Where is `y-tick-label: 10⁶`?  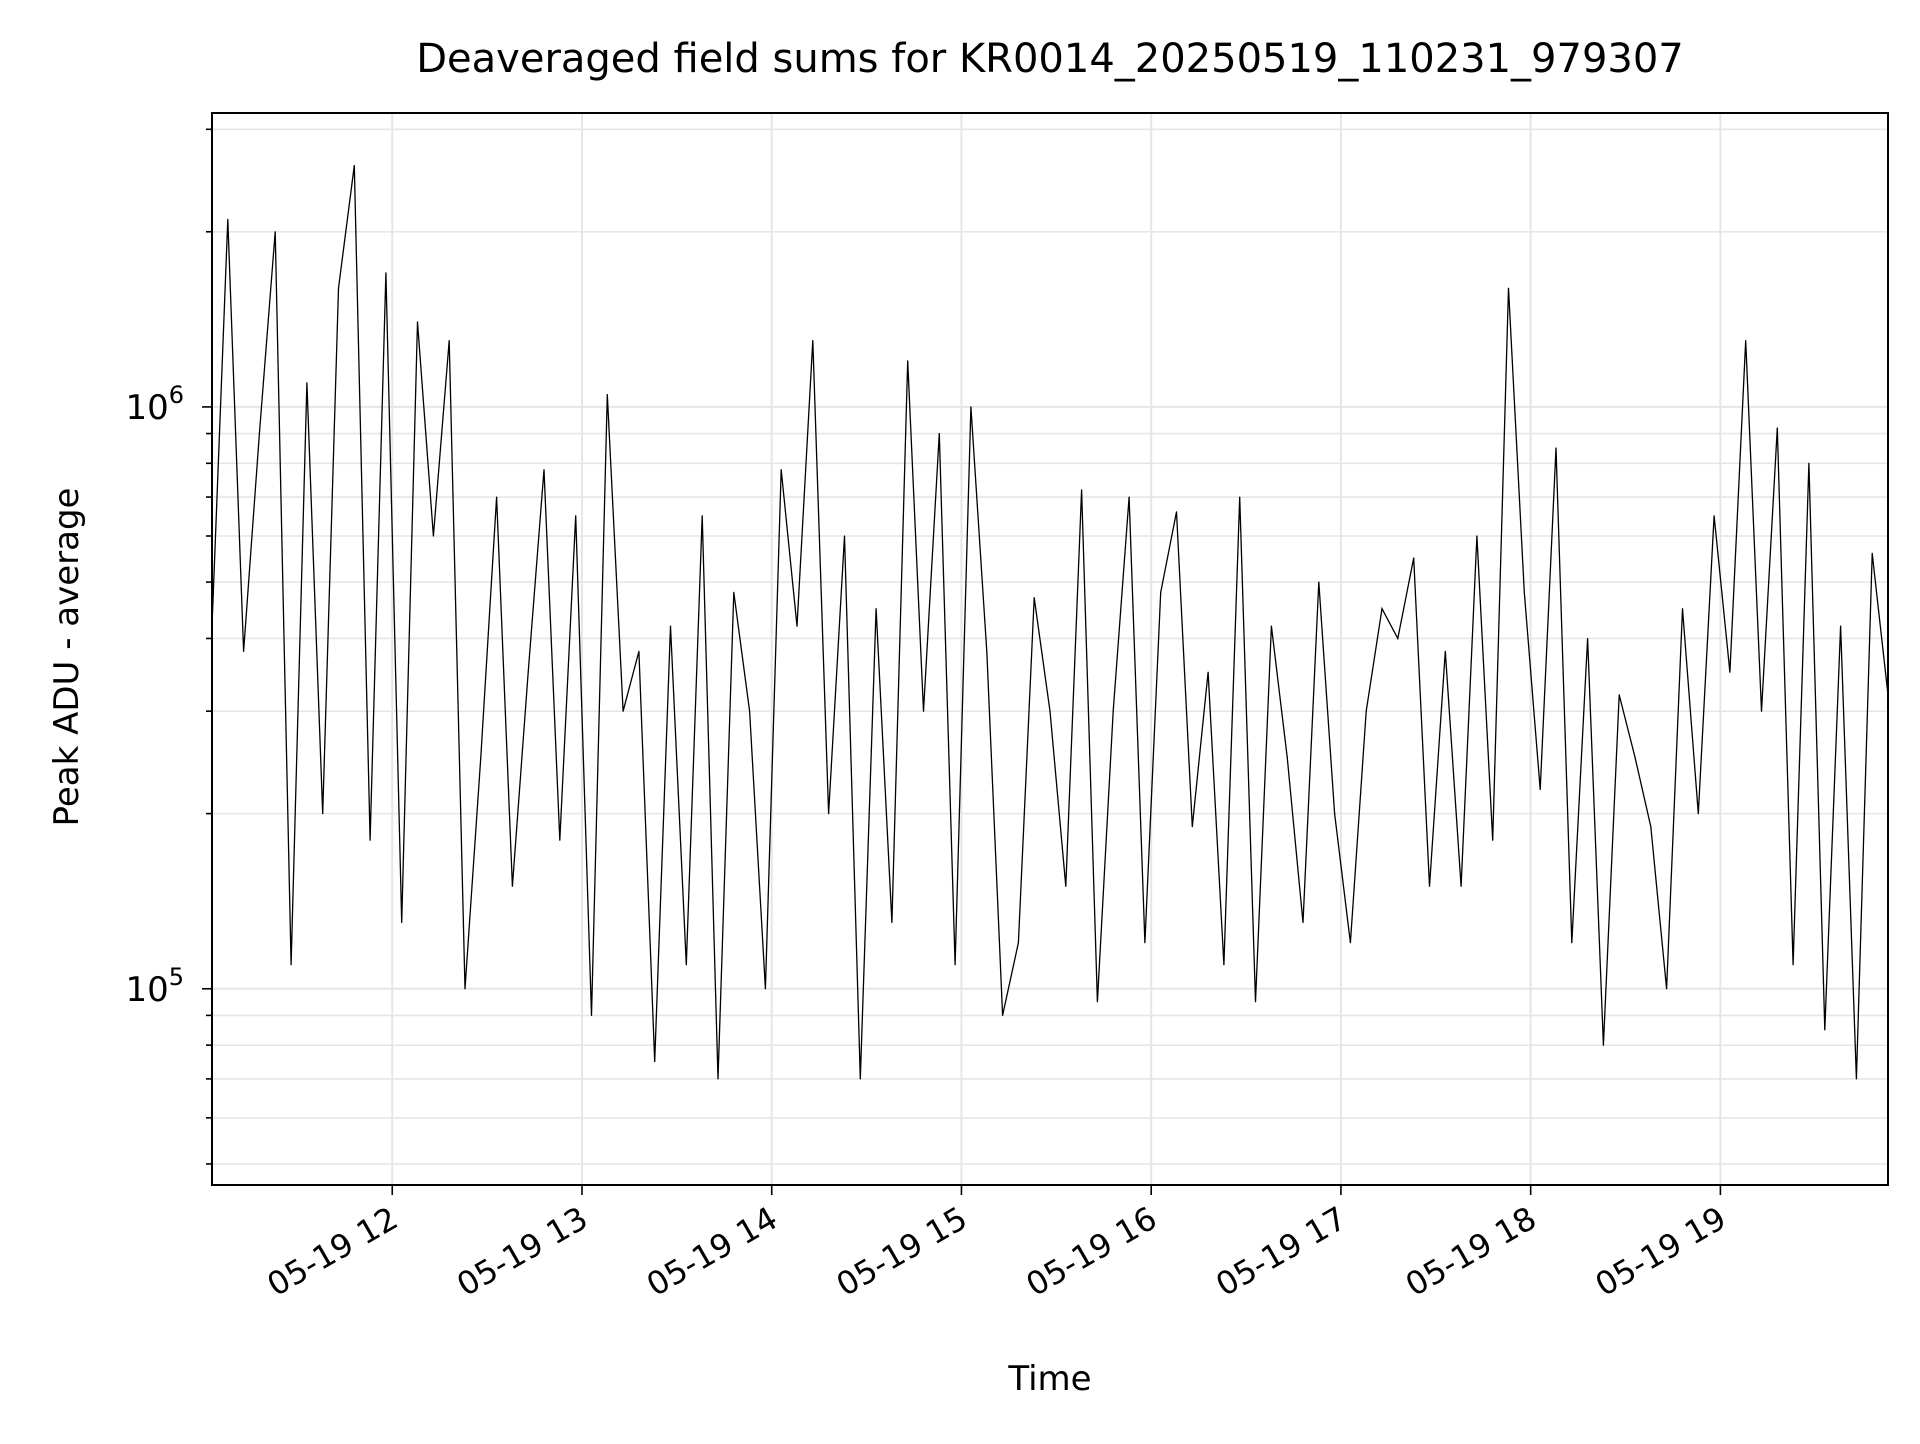 y-tick-label: 10⁶ is located at coordinates (154, 404).